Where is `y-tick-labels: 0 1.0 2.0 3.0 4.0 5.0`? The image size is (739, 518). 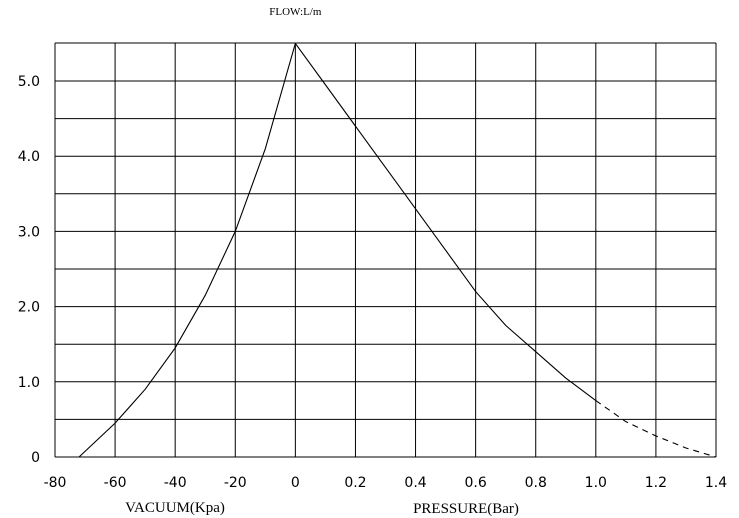
y-tick-labels: 0 1.0 2.0 3.0 4.0 5.0 is located at coordinates (29, 270).